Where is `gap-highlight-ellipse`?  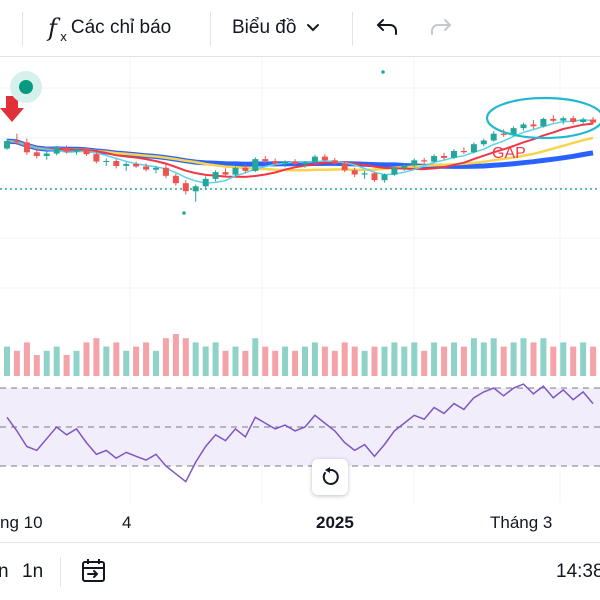 gap-highlight-ellipse is located at coordinates (542, 118).